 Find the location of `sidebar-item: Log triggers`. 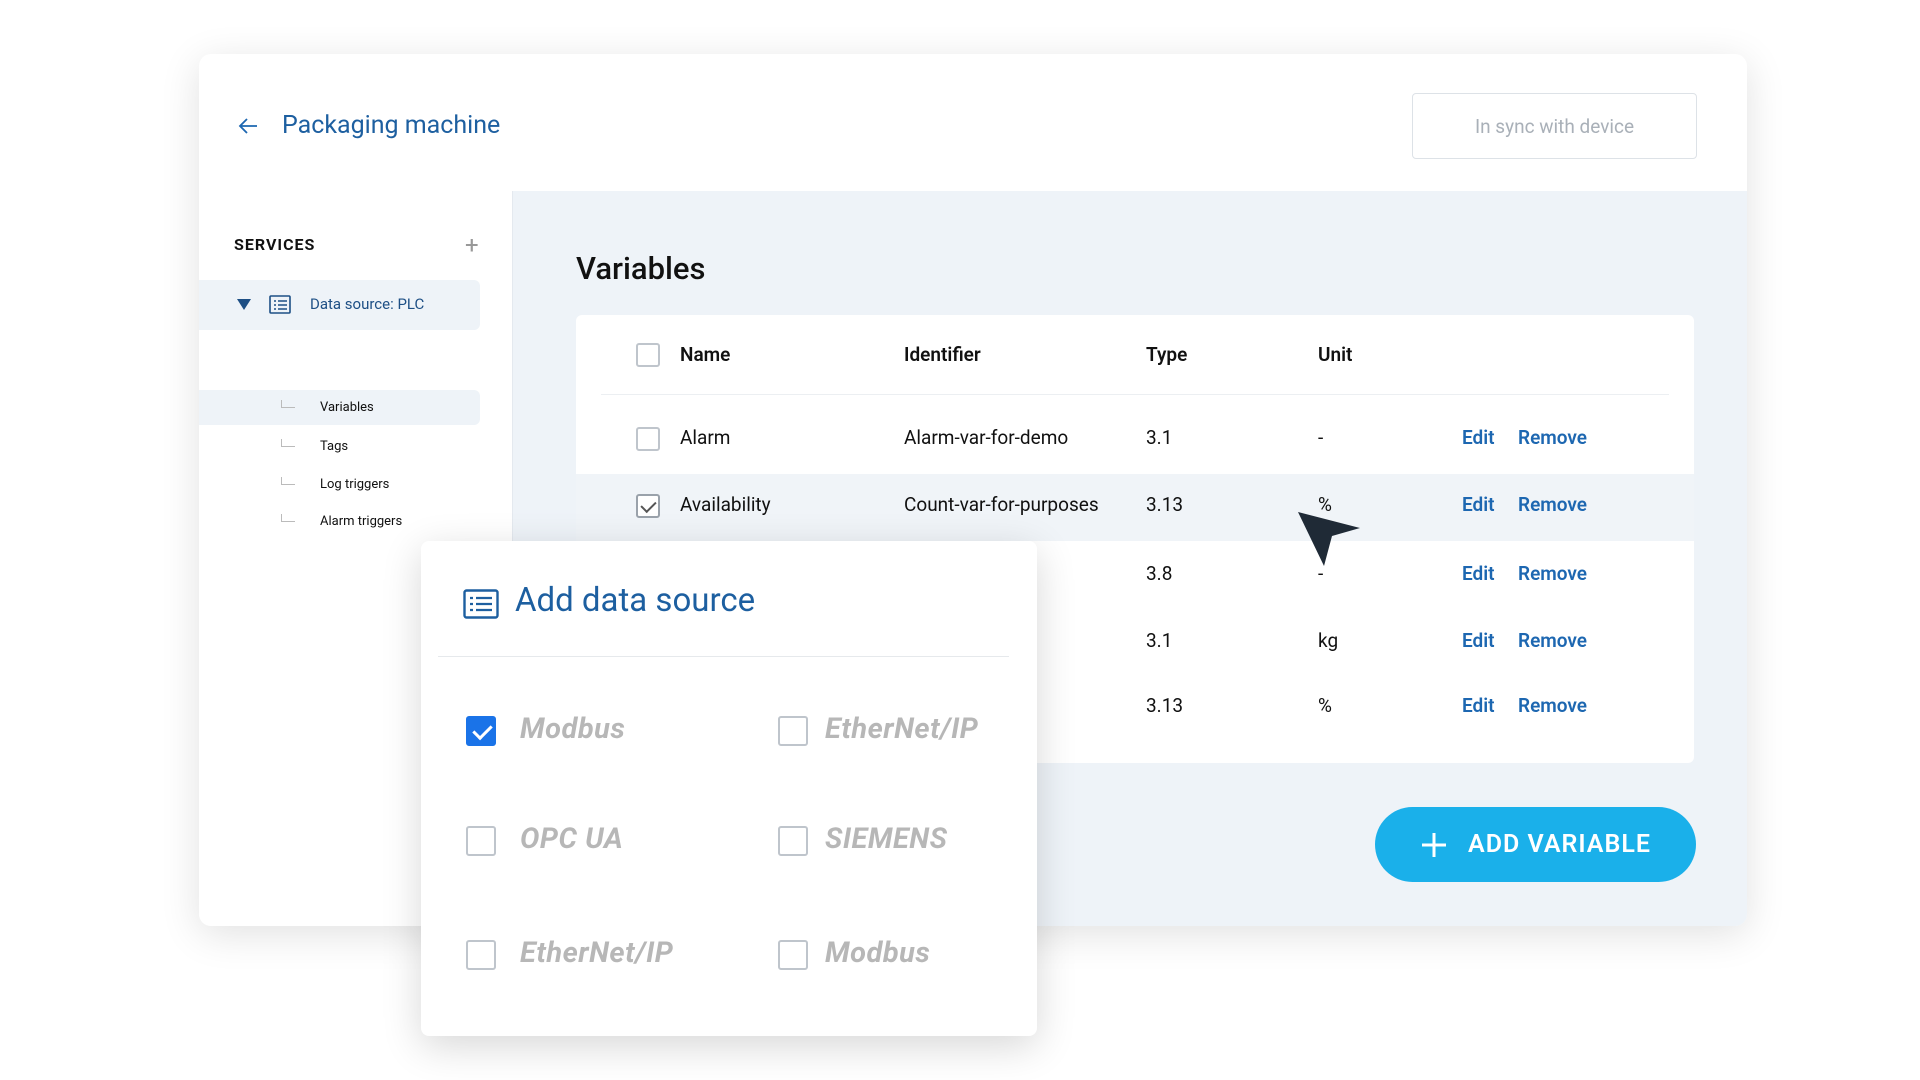

sidebar-item: Log triggers is located at coordinates (355, 484).